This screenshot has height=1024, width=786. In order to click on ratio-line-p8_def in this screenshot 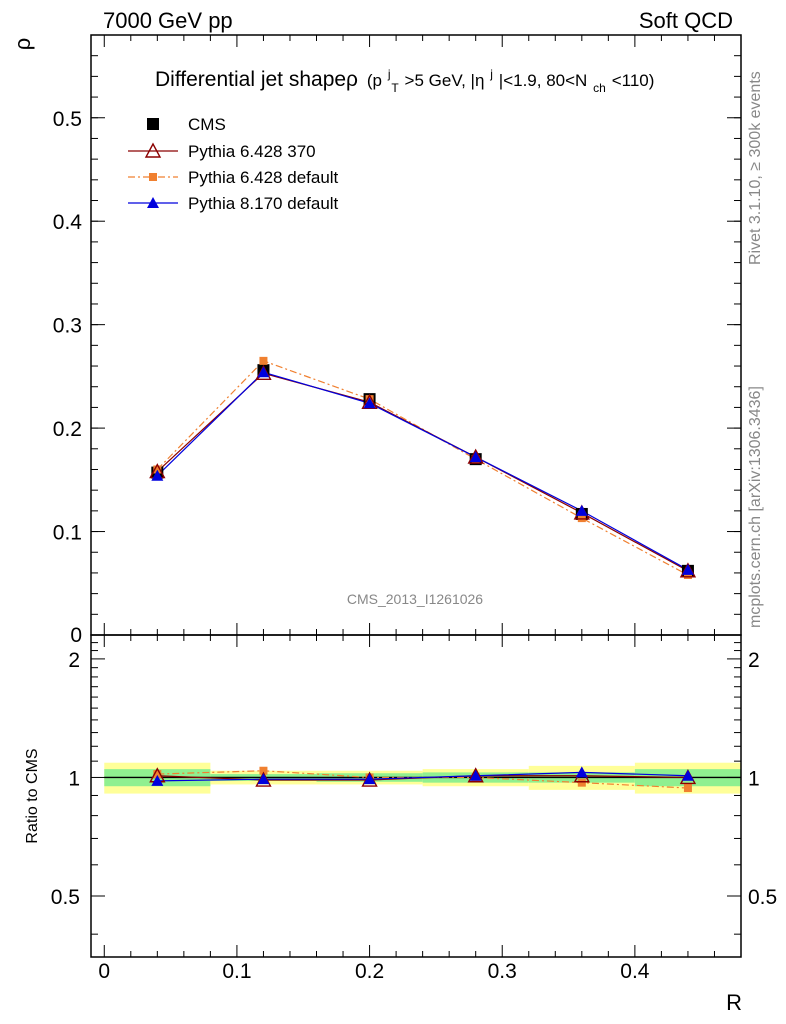, I will do `click(422, 776)`.